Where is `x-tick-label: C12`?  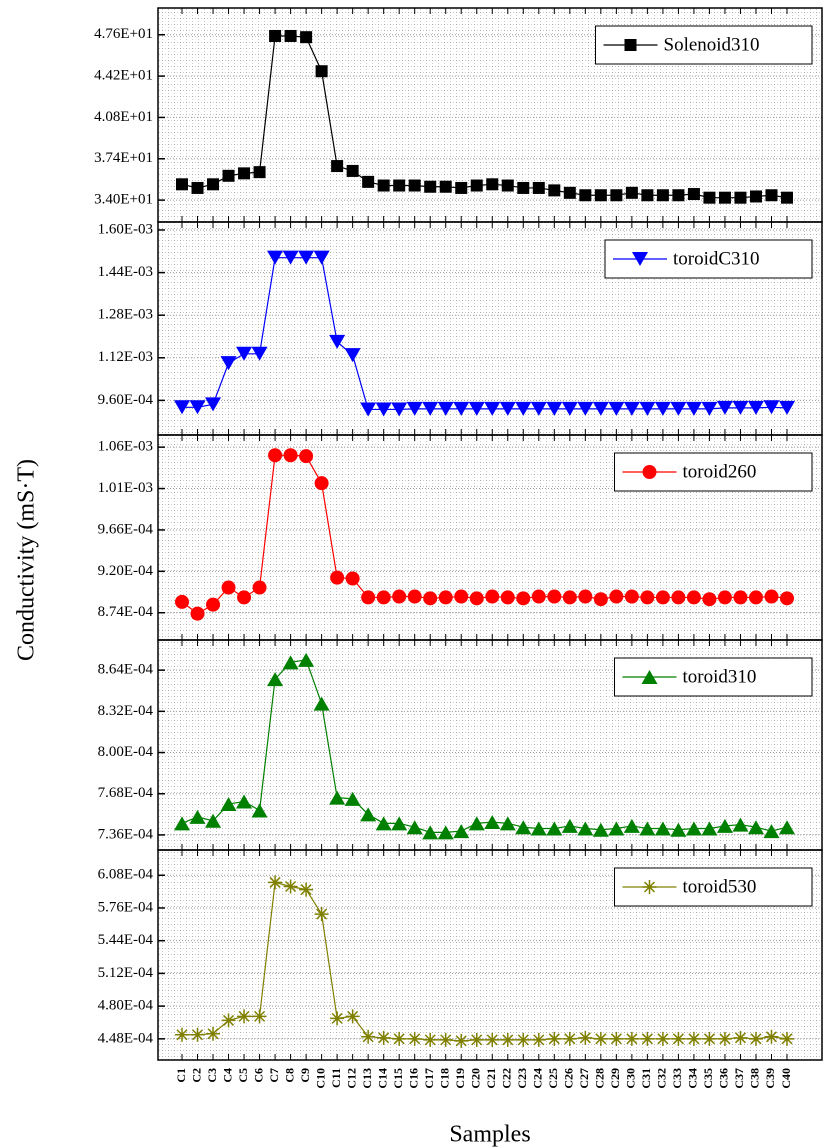
x-tick-label: C12 is located at coordinates (351, 1078).